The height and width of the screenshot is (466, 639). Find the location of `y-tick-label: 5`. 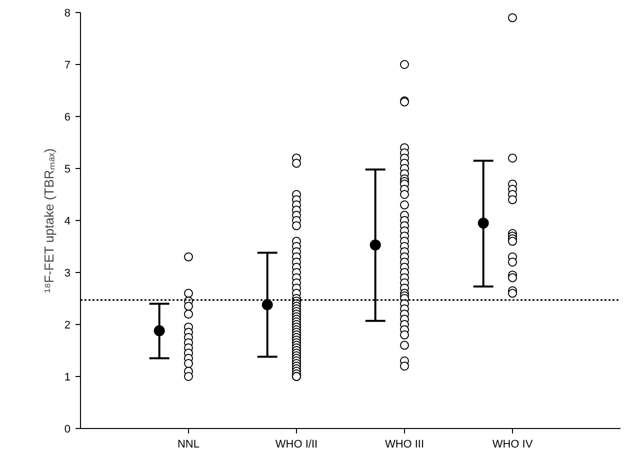

y-tick-label: 5 is located at coordinates (67, 170).